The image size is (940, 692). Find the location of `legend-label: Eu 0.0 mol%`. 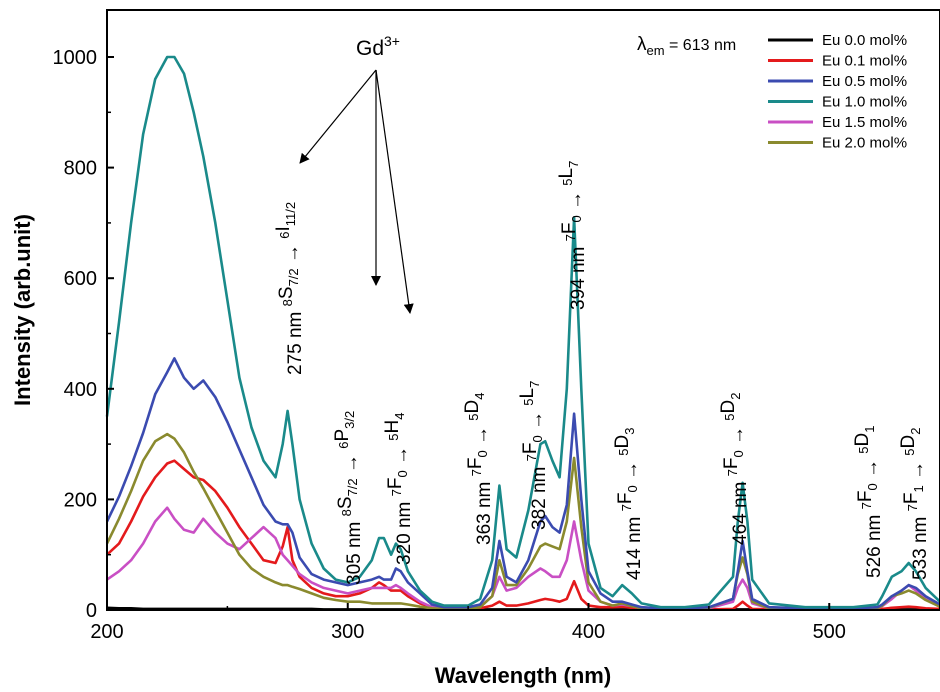

legend-label: Eu 0.0 mol% is located at coordinates (864, 40).